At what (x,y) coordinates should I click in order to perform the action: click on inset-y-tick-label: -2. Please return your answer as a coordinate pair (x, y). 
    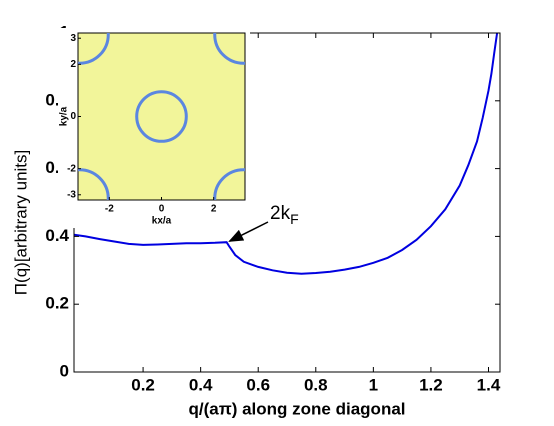
    Looking at the image, I should click on (71, 168).